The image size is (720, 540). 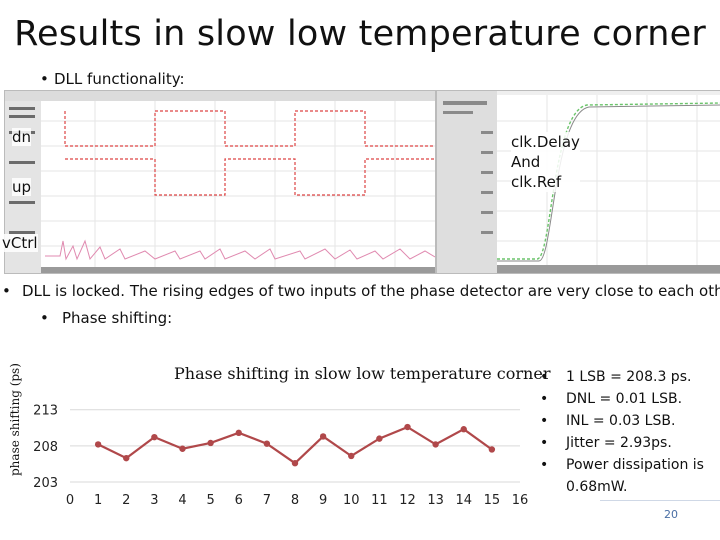 I want to click on x-tick-label: 8, so click(x=295, y=500).